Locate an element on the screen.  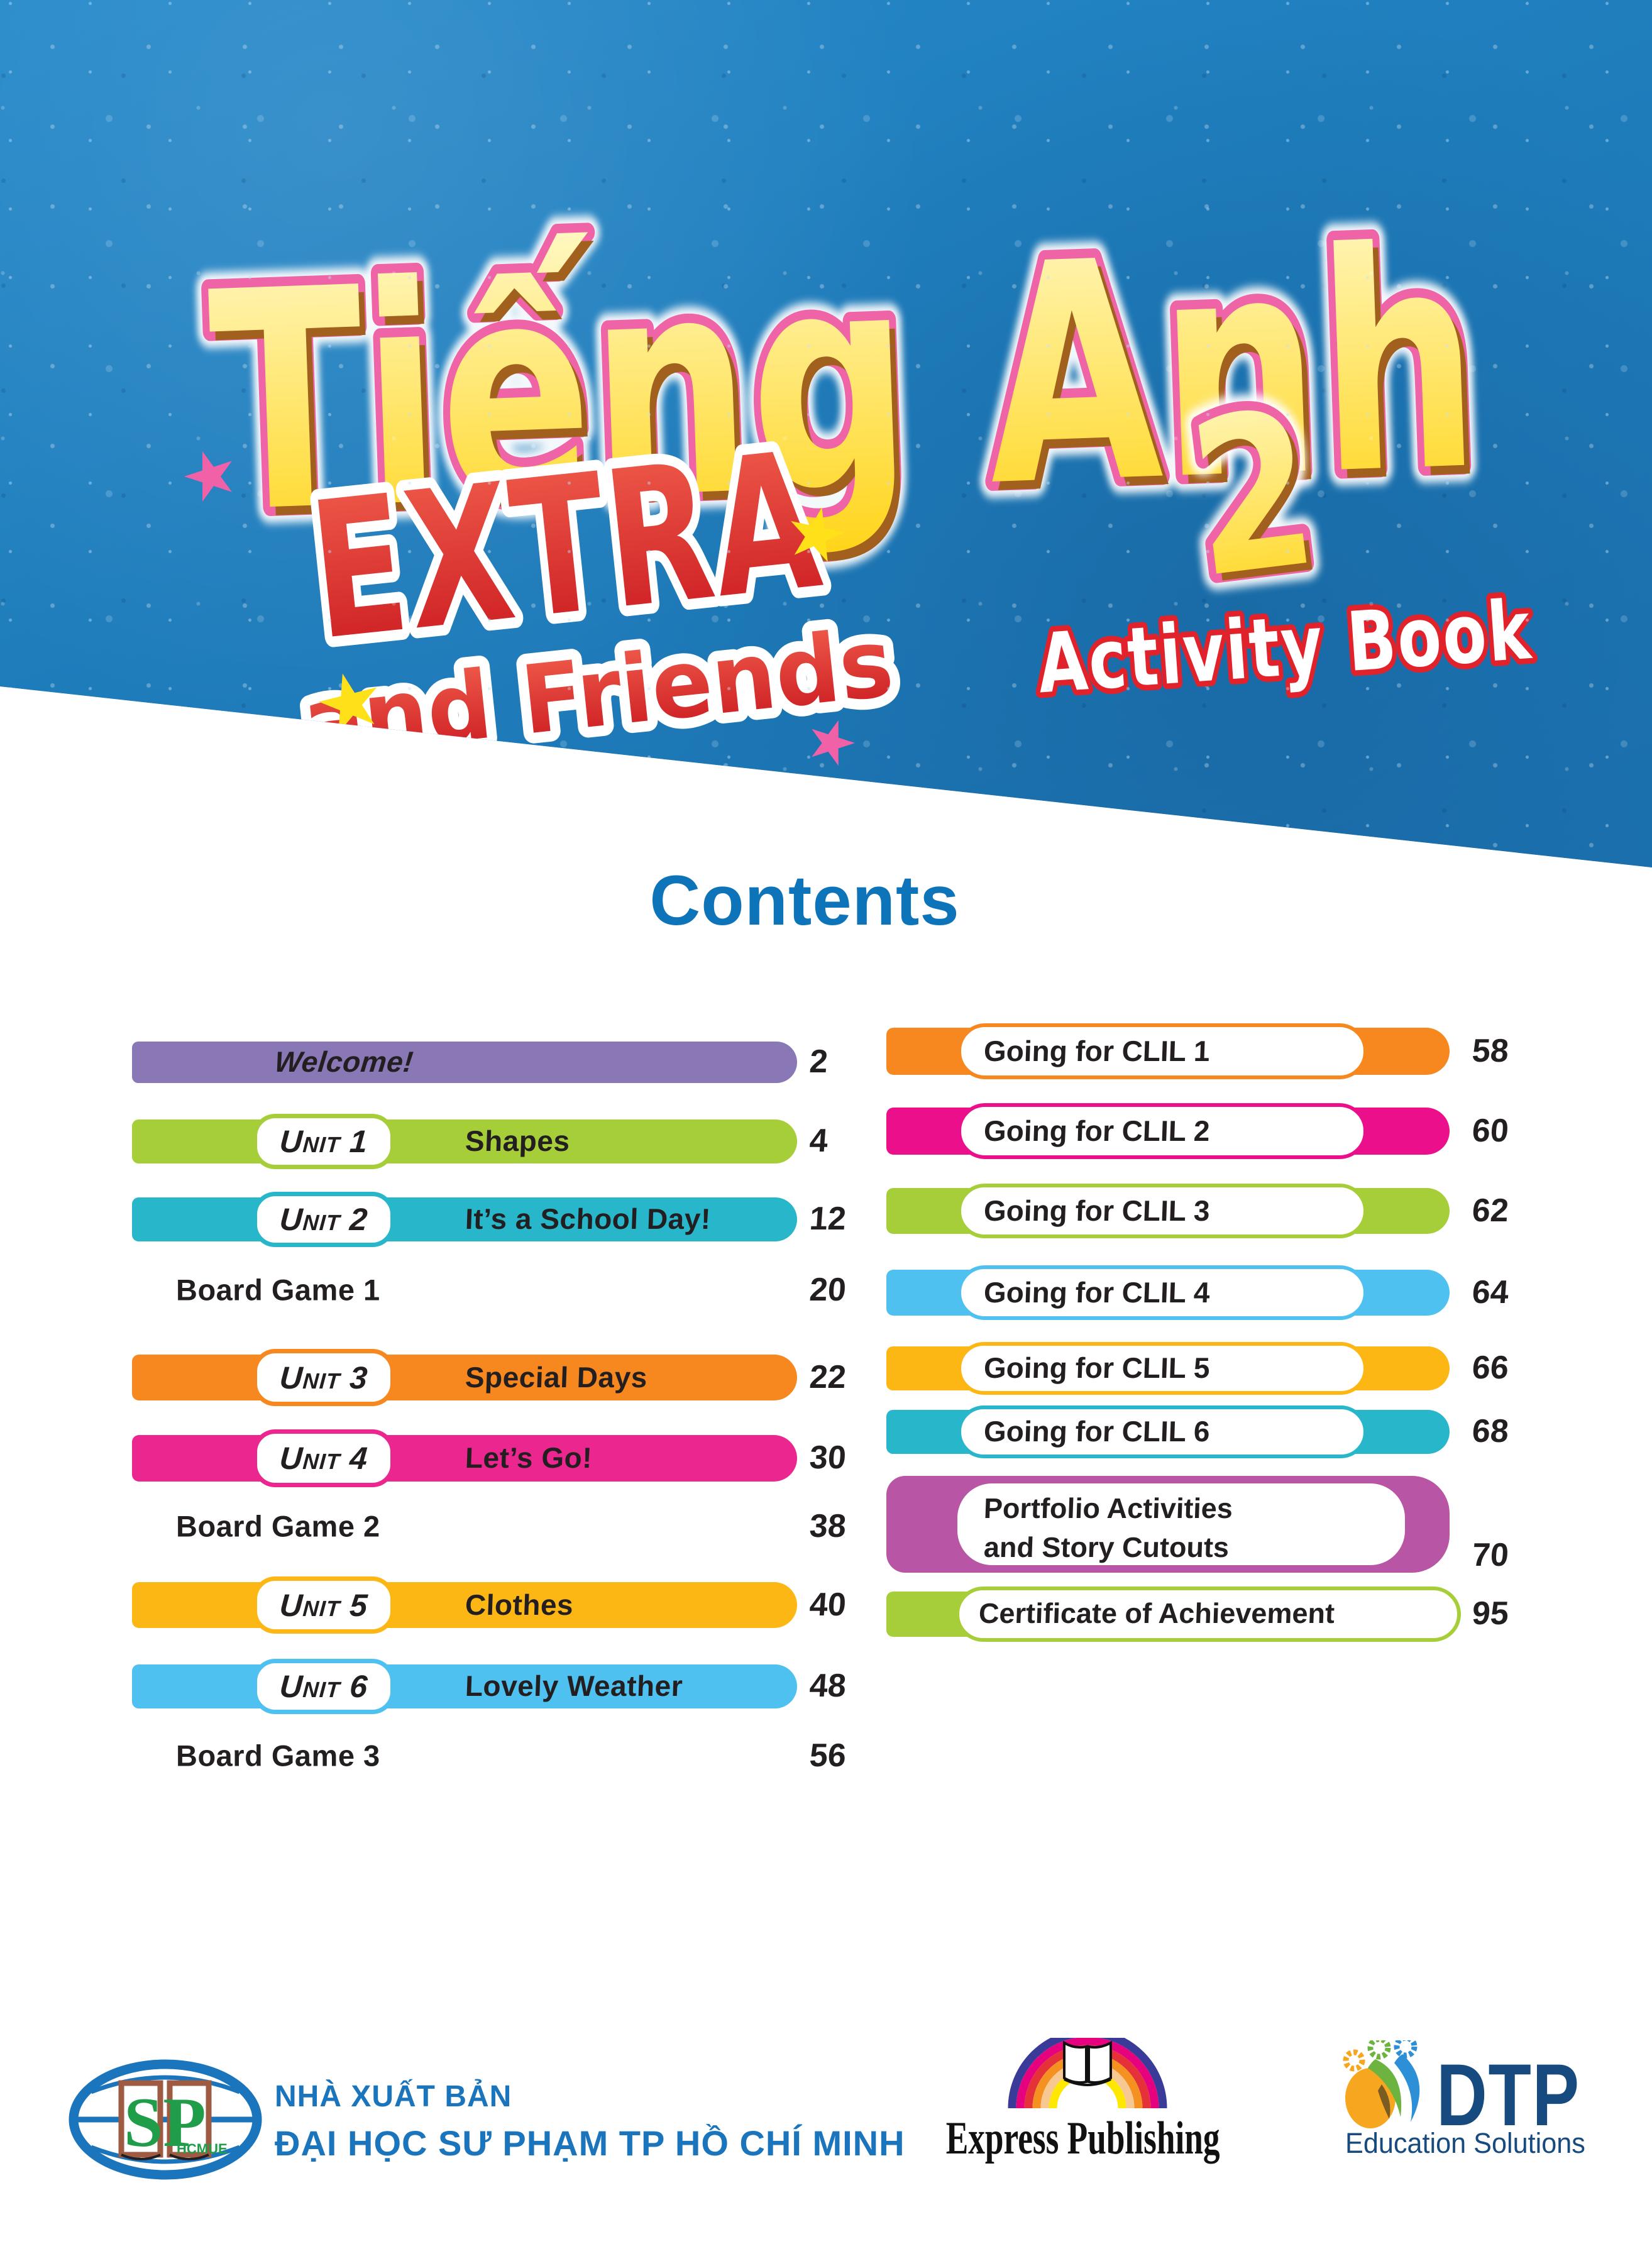
portfolio-badge is located at coordinates (1181, 1524).